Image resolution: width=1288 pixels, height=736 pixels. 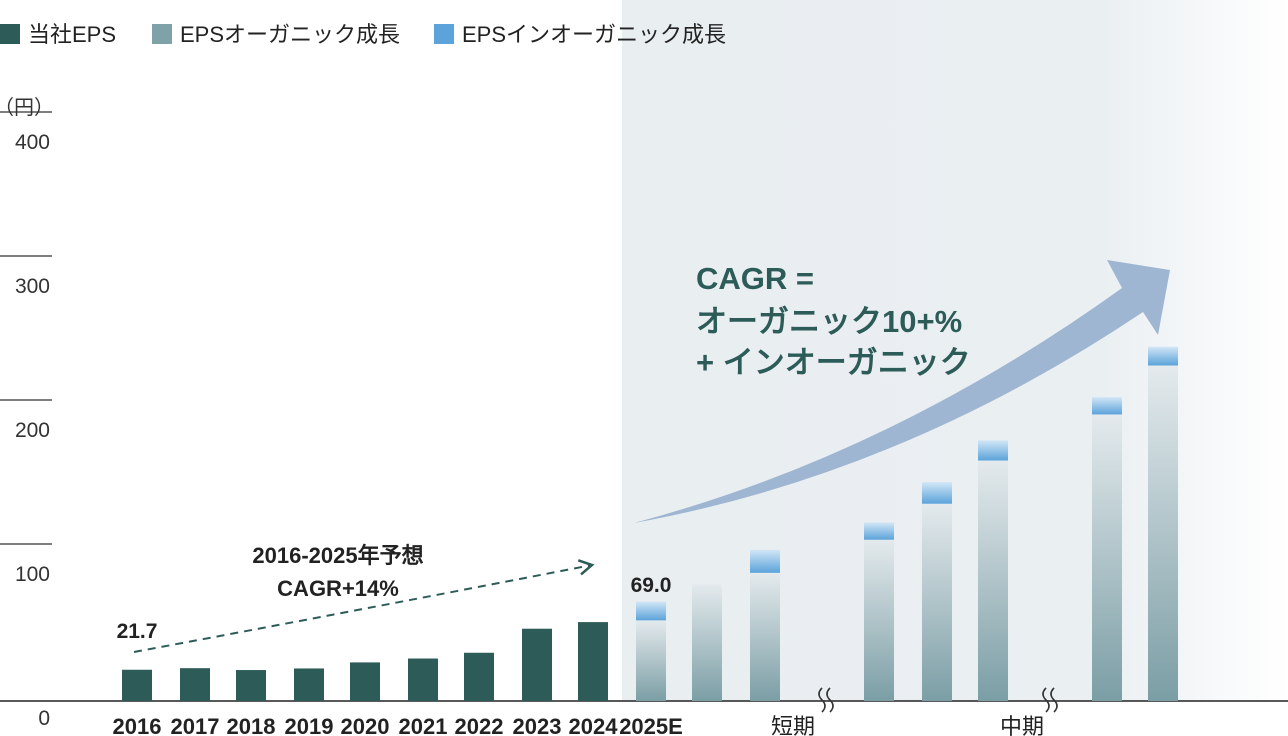 What do you see at coordinates (594, 725) in the screenshot?
I see `x-label-8: 2024` at bounding box center [594, 725].